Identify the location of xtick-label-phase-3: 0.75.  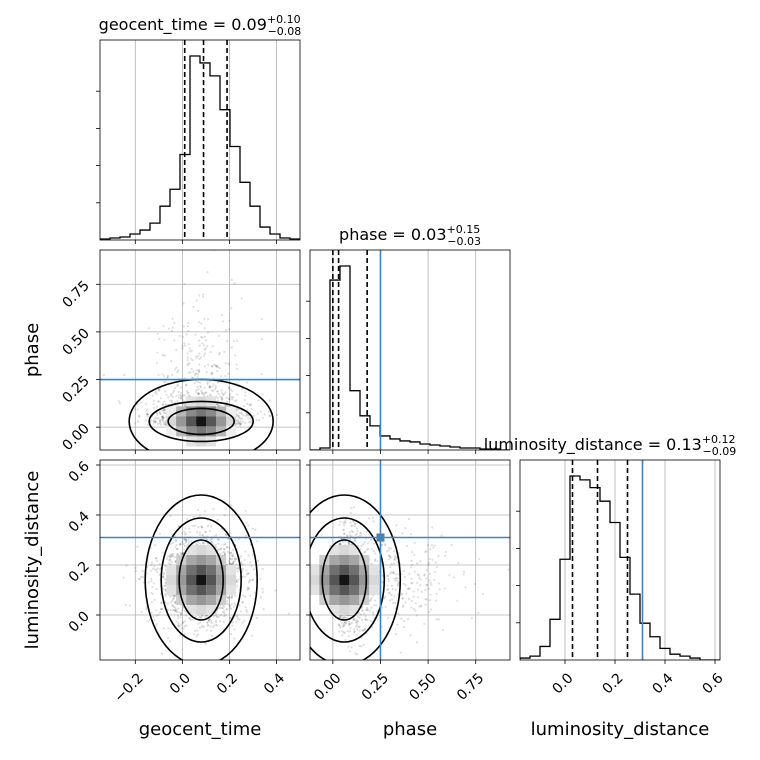
(470, 686).